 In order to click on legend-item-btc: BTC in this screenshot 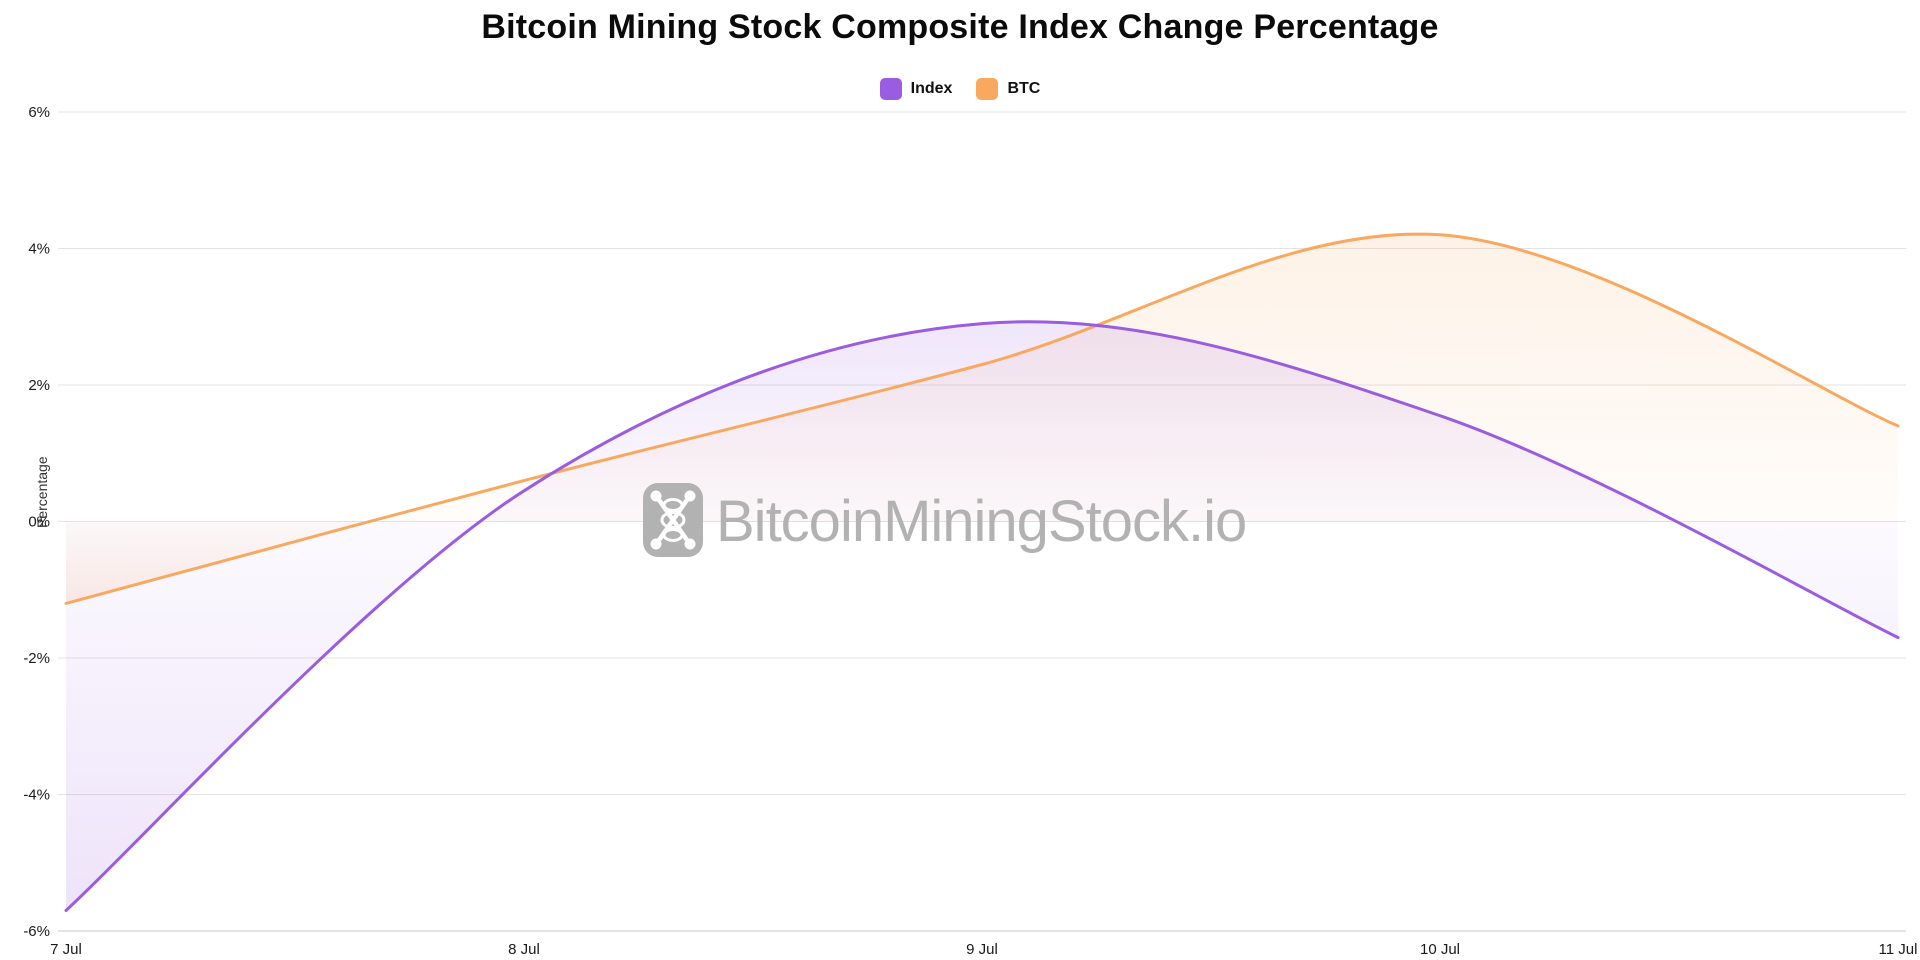, I will do `click(1008, 89)`.